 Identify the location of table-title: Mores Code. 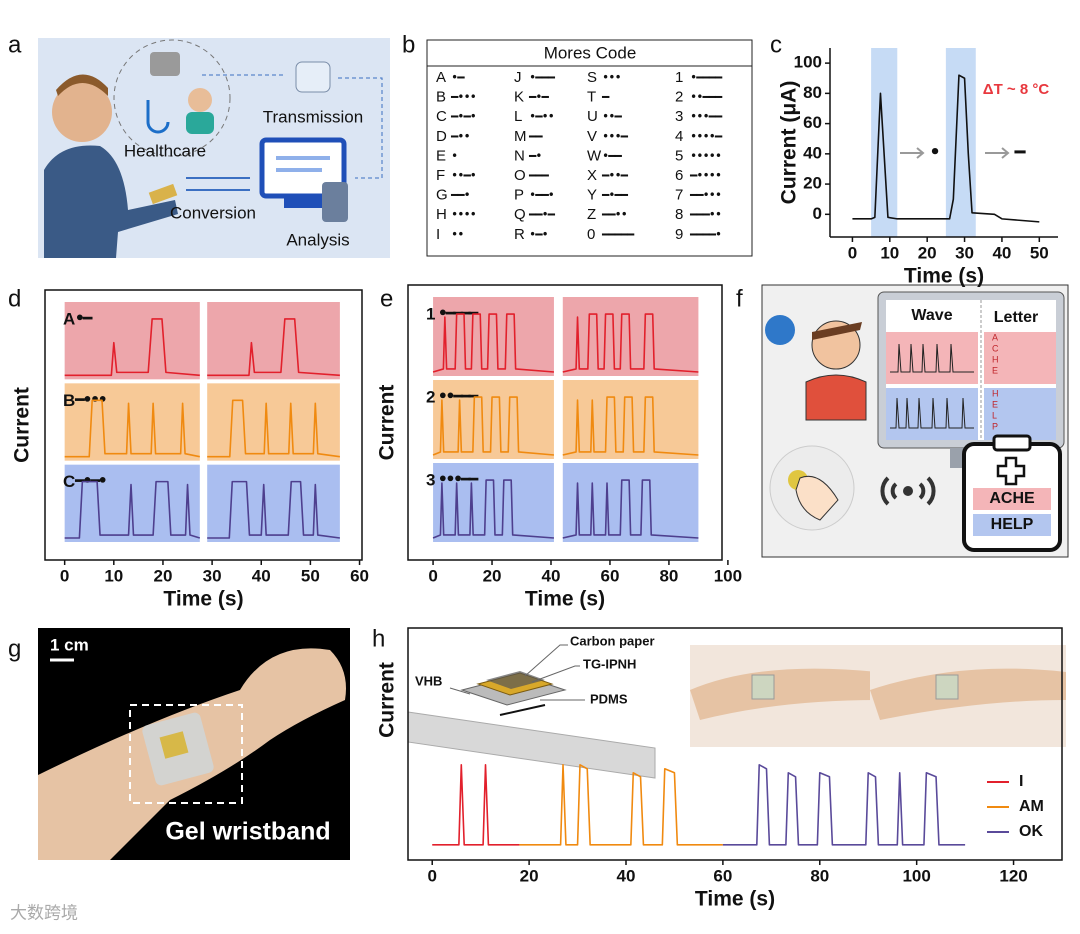
(590, 52).